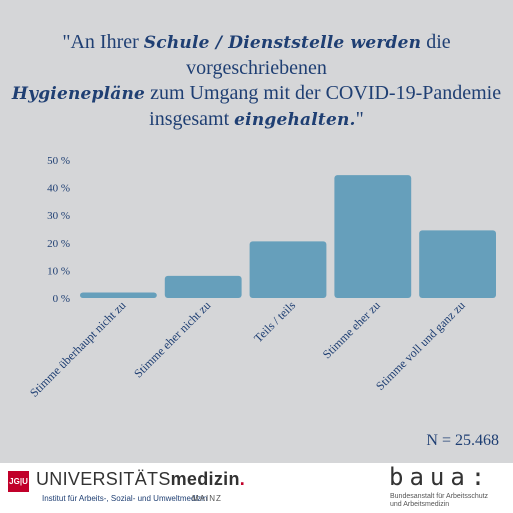  What do you see at coordinates (295, 120) in the screenshot?
I see `headline-emphasis-complied: eingehalten.` at bounding box center [295, 120].